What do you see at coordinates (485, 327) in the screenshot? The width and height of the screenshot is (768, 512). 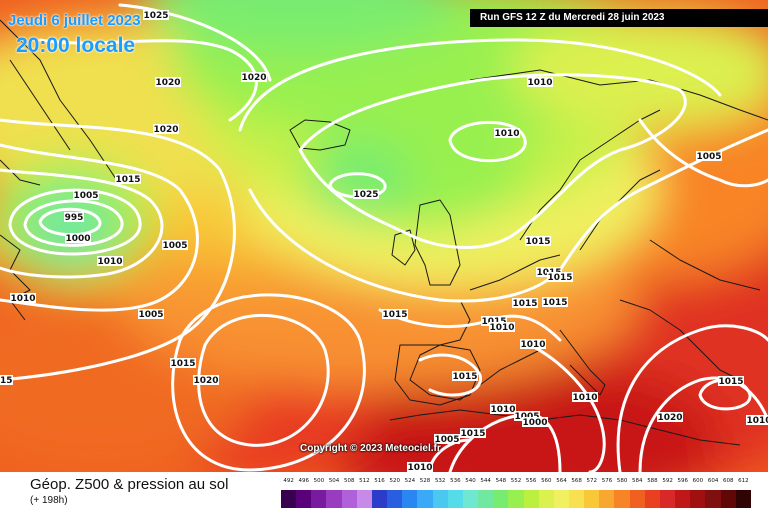 I see `western-europe-coast` at bounding box center [485, 327].